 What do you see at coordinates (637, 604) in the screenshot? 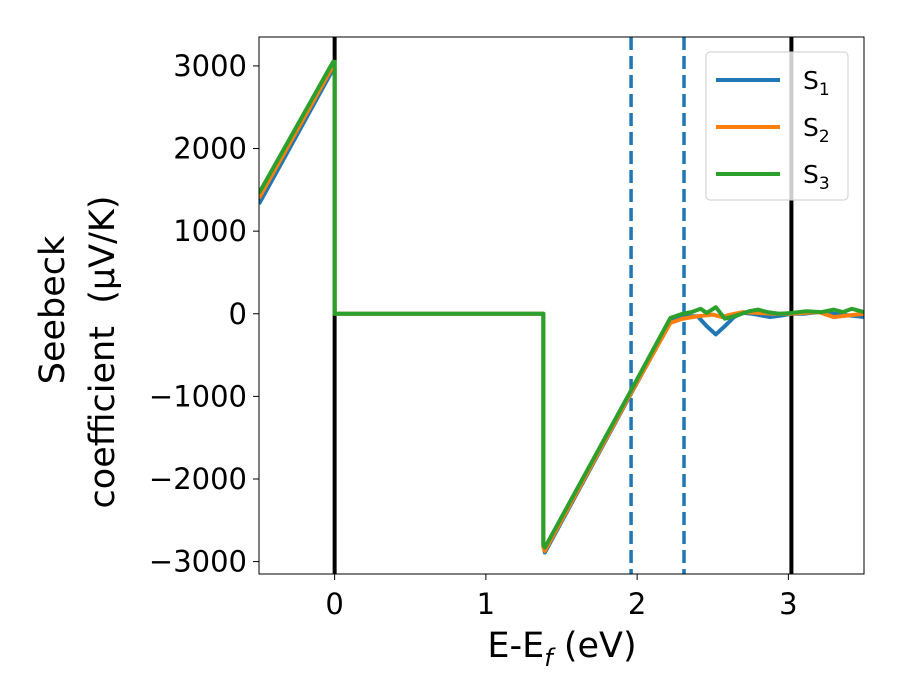
I see `x-tick-label: 2` at bounding box center [637, 604].